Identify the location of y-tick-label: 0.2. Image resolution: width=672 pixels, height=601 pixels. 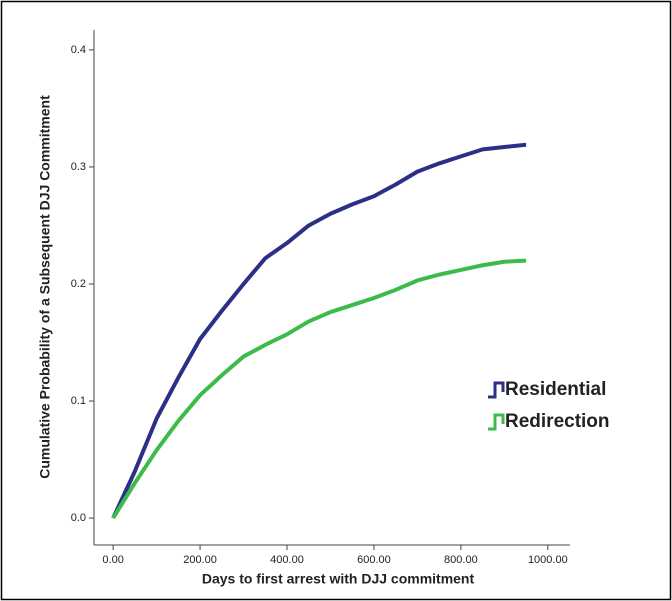
(78, 284).